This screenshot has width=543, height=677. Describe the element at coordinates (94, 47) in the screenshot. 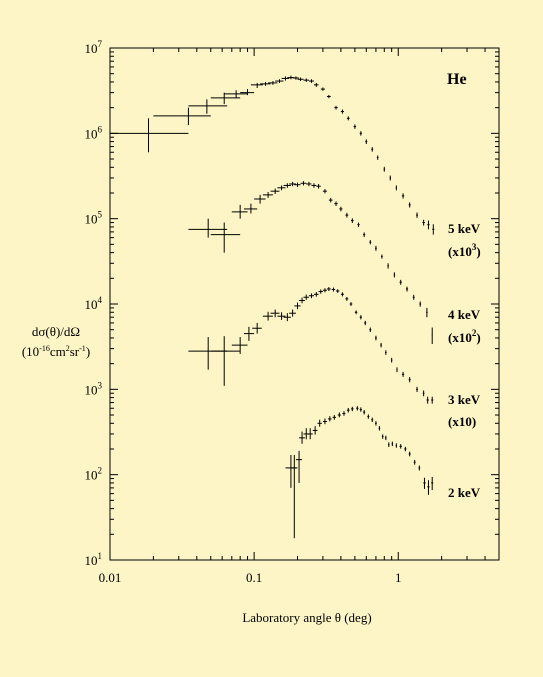

I see `y-tick-label: 10⁷` at that location.